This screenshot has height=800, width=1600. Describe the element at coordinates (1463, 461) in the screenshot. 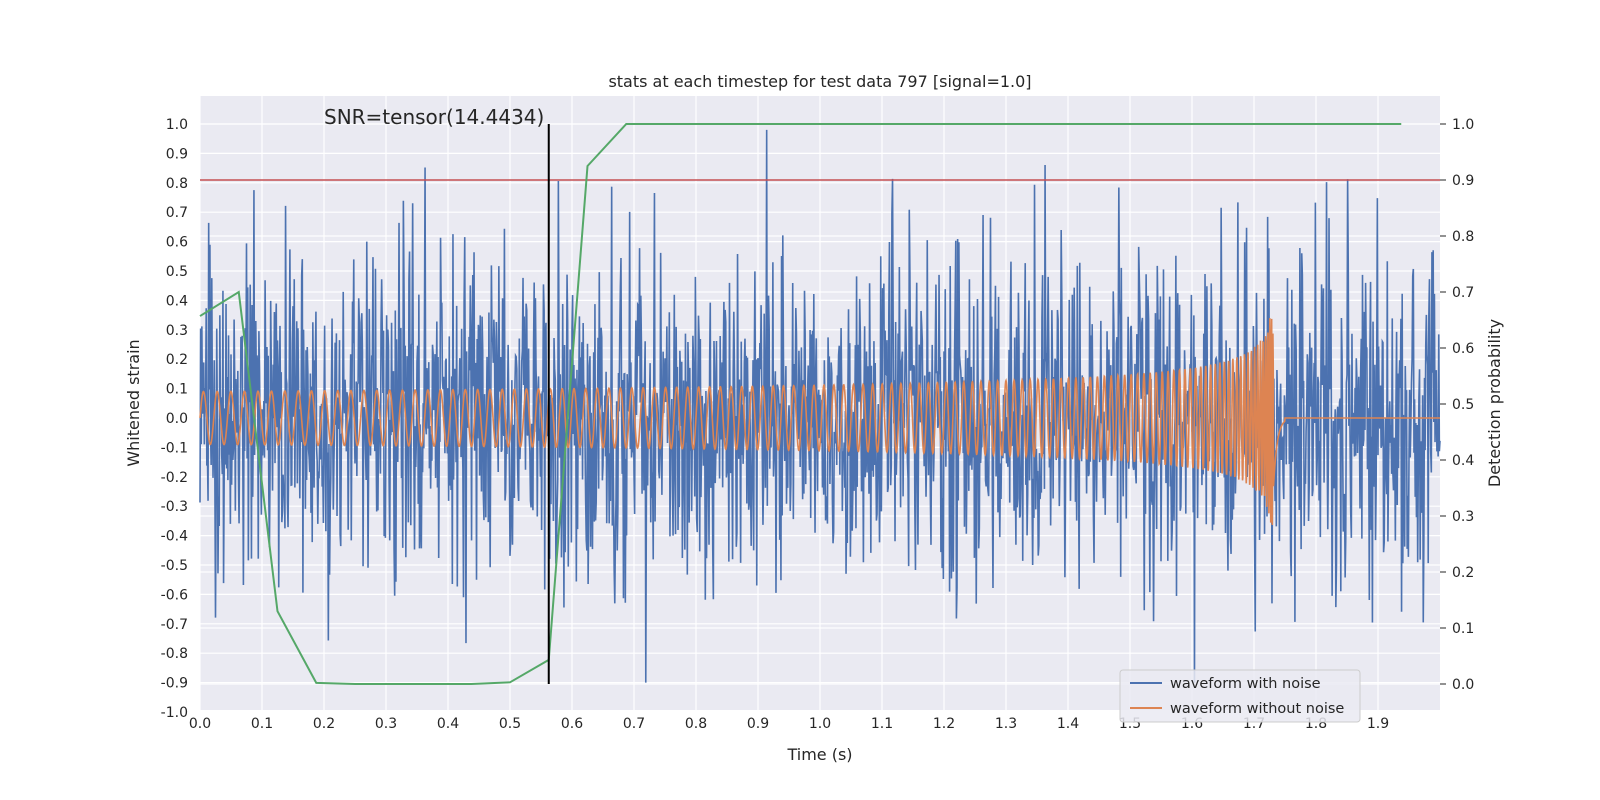

I see `y2-tick-label: 0.4` at that location.